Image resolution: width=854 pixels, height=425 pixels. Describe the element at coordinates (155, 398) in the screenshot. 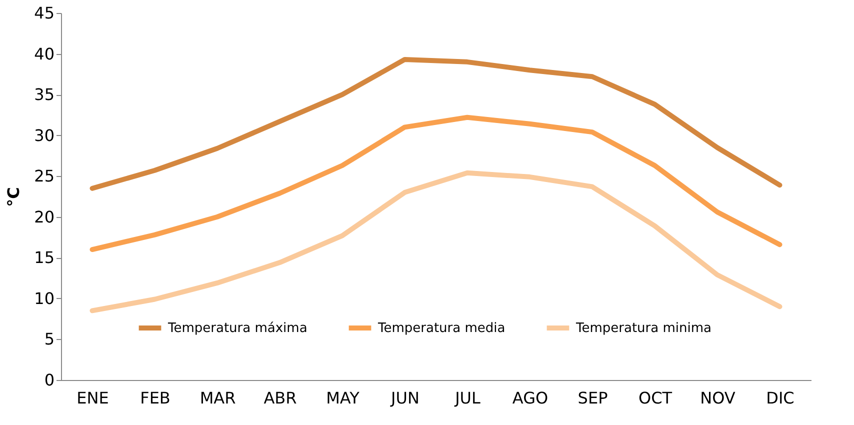

I see `x-tick-label: FEB` at that location.